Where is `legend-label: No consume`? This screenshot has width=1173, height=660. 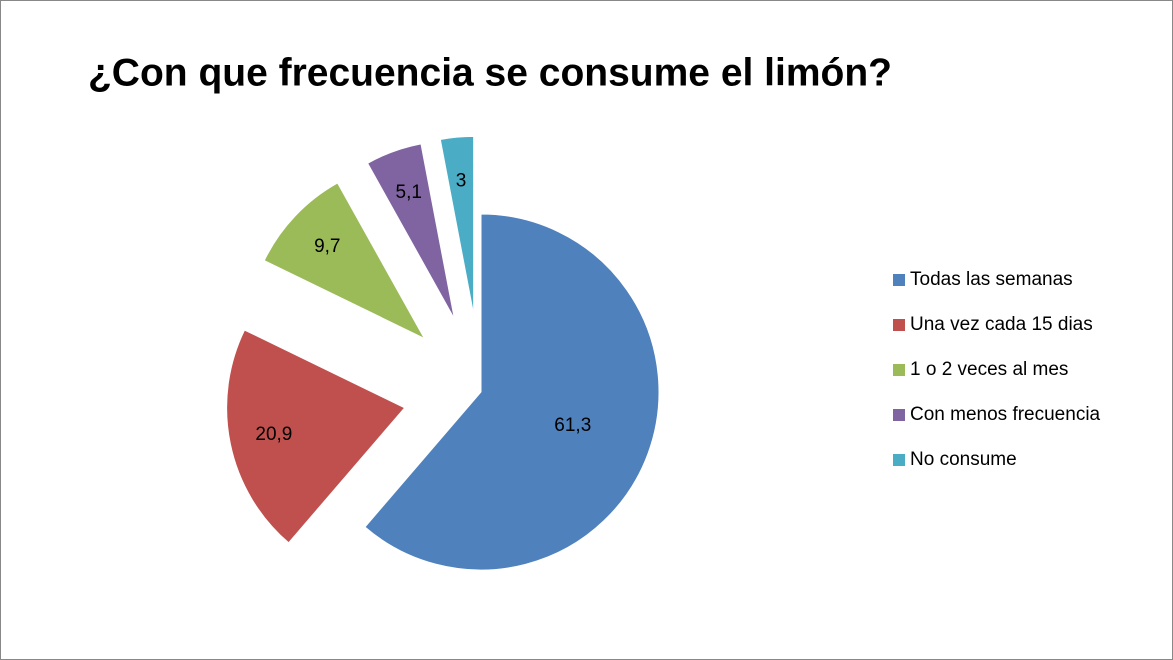
legend-label: No consume is located at coordinates (963, 459).